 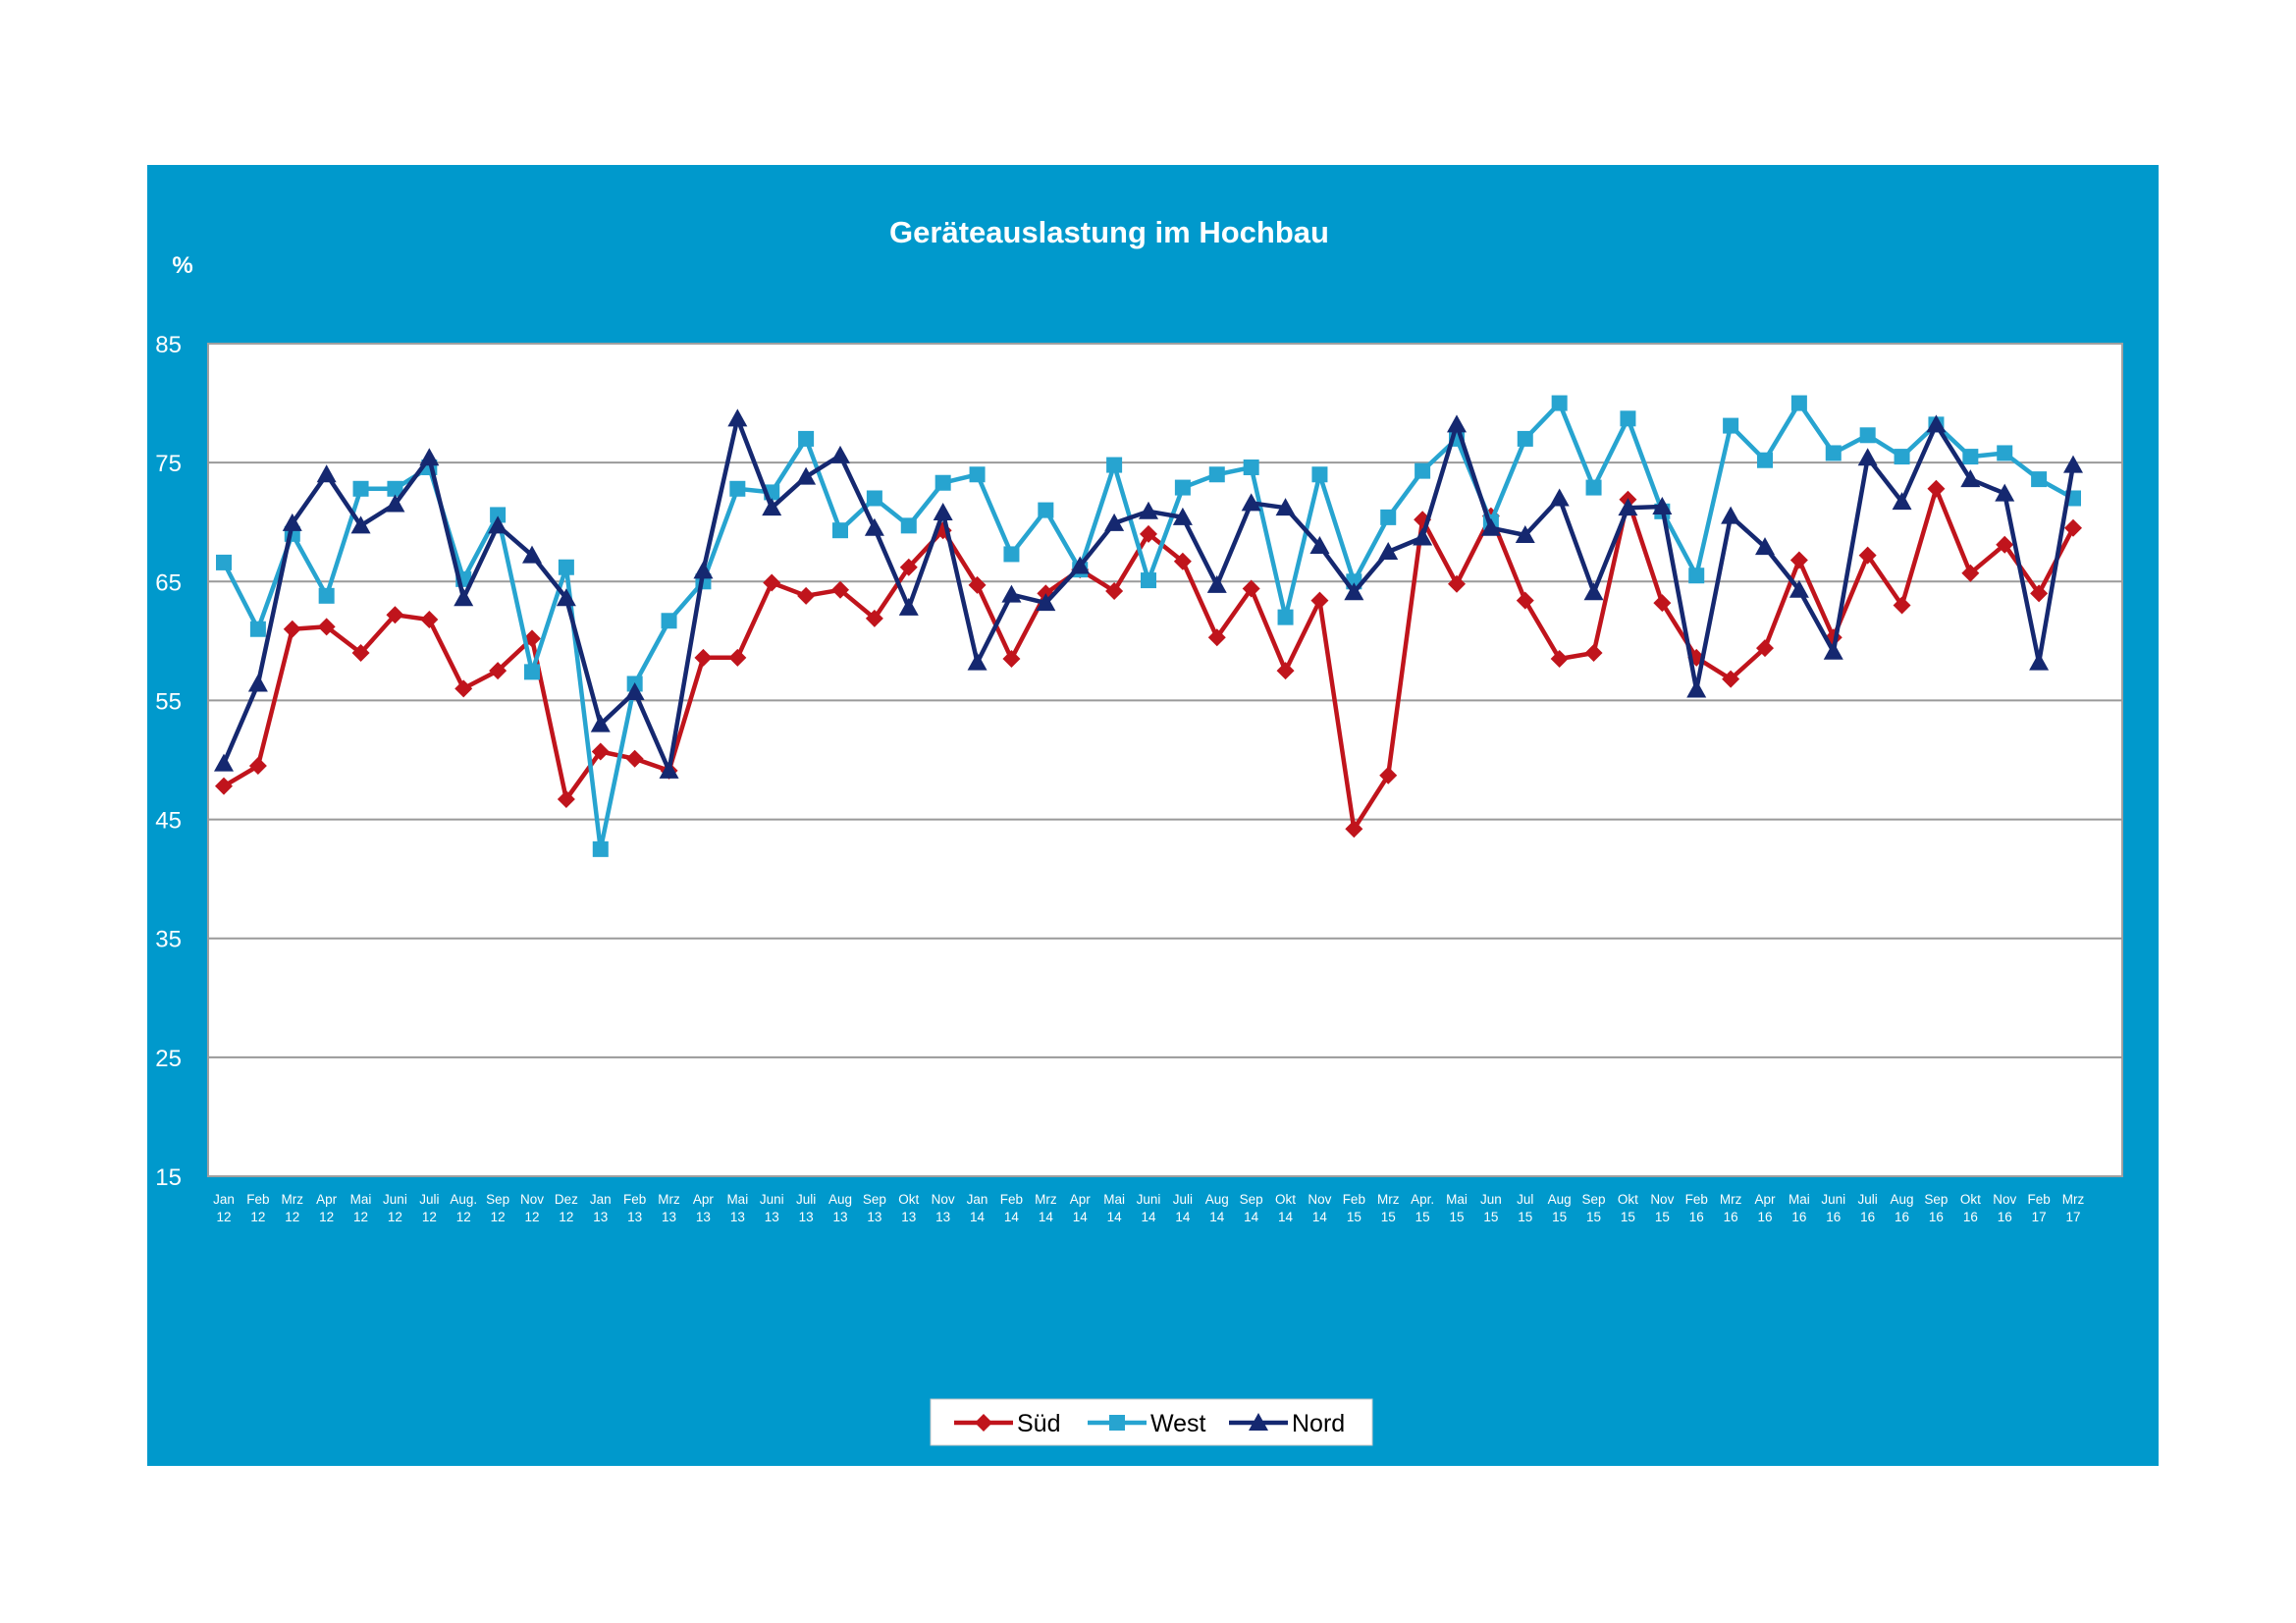 What do you see at coordinates (168, 701) in the screenshot?
I see `y-tick-label: 55` at bounding box center [168, 701].